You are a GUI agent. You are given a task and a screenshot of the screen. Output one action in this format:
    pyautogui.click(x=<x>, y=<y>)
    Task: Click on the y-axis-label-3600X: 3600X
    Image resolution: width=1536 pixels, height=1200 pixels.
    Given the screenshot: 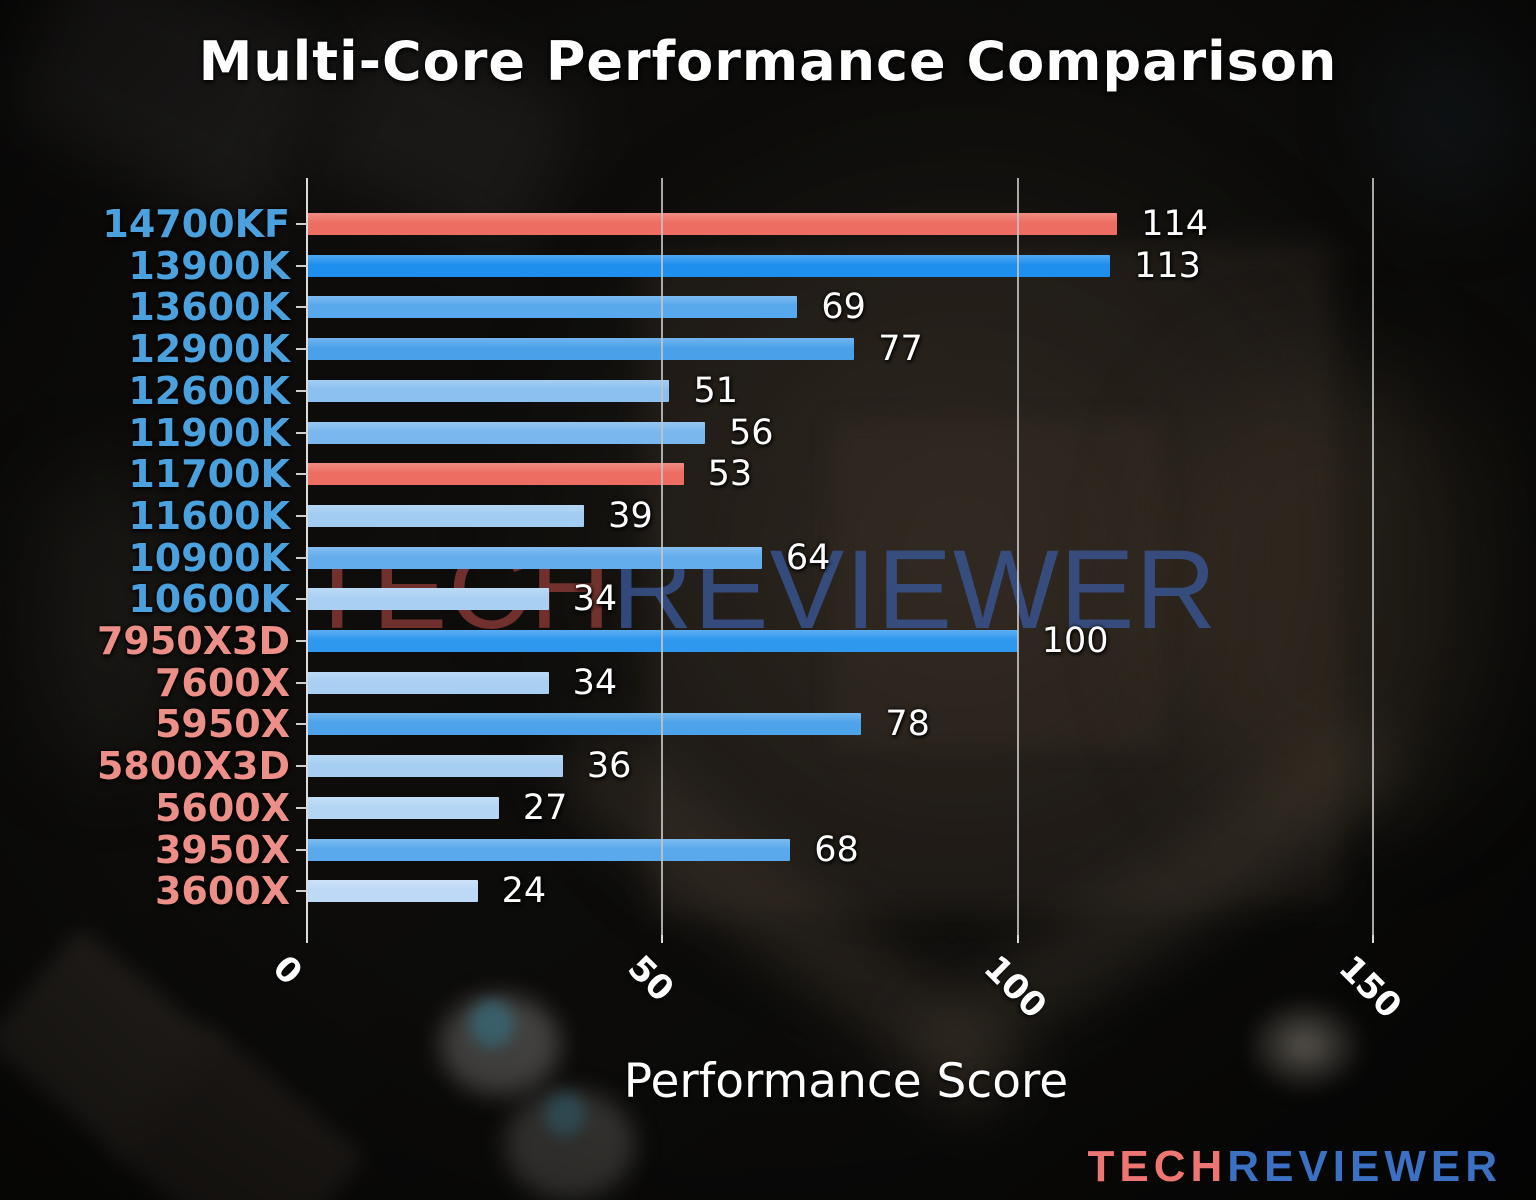 What is the action you would take?
    pyautogui.click(x=222, y=891)
    